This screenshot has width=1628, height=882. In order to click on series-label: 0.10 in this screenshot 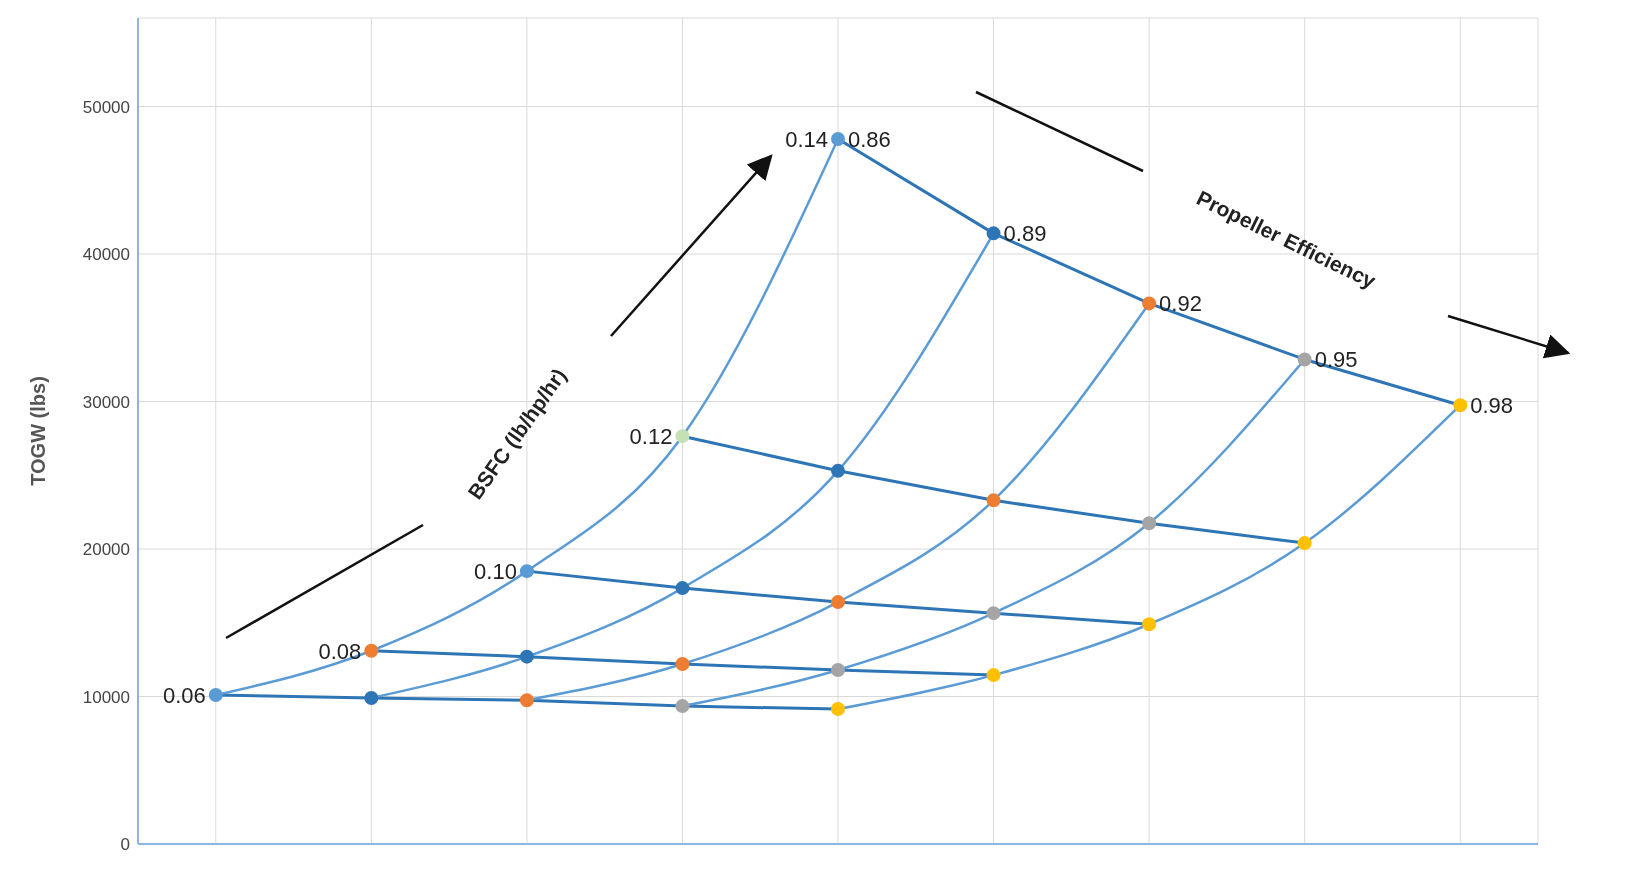, I will do `click(495, 572)`.